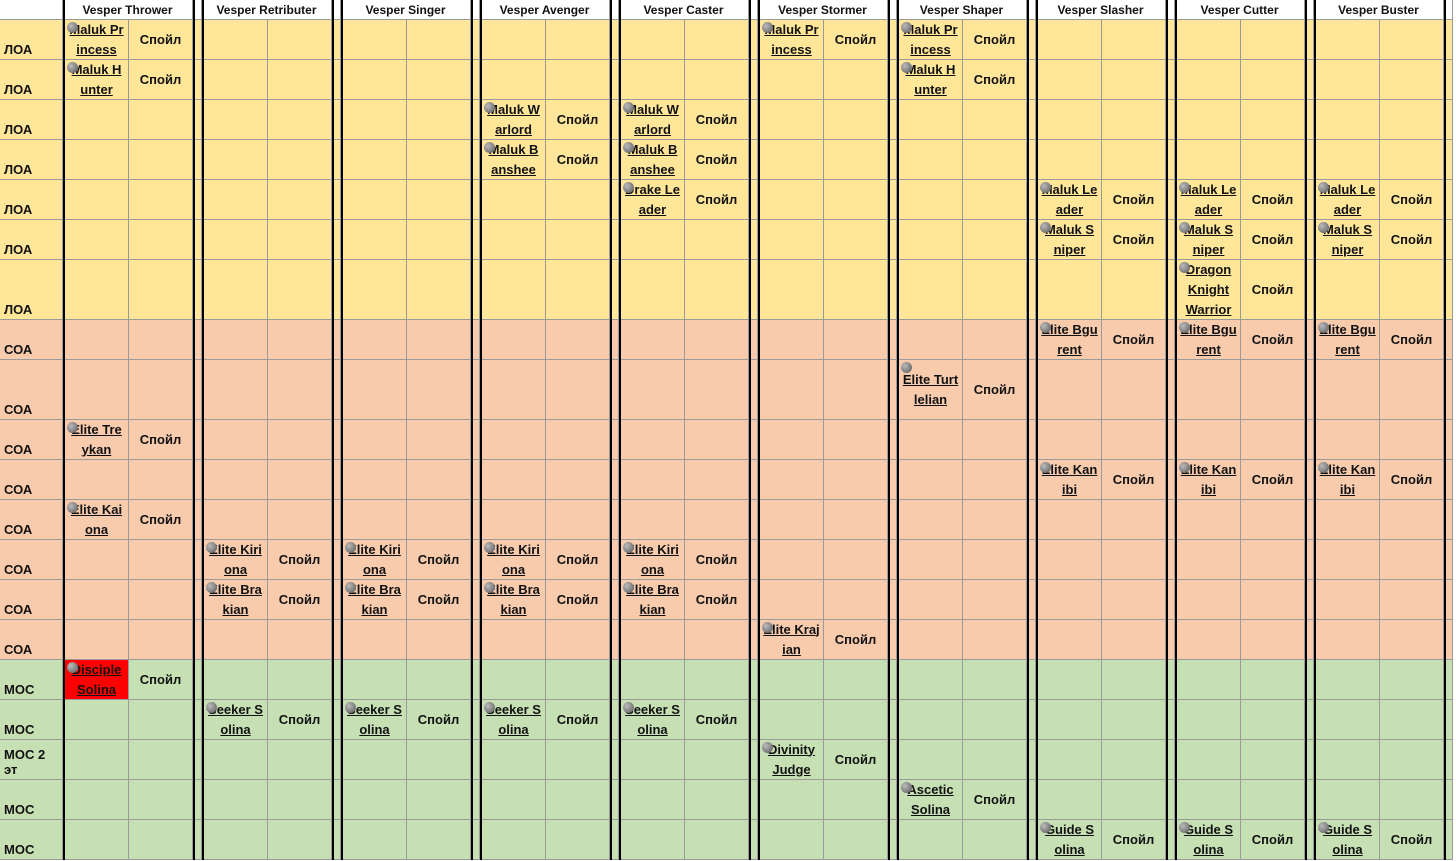  I want to click on mob-name: Disciple Solina, so click(96, 679).